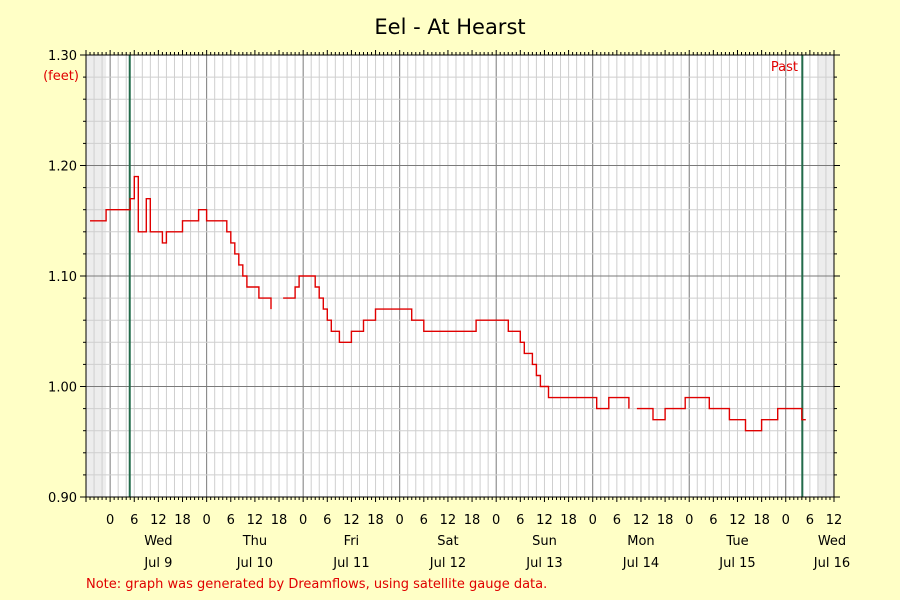  Describe the element at coordinates (157, 563) in the screenshot. I see `date-label: Jul 9` at that location.